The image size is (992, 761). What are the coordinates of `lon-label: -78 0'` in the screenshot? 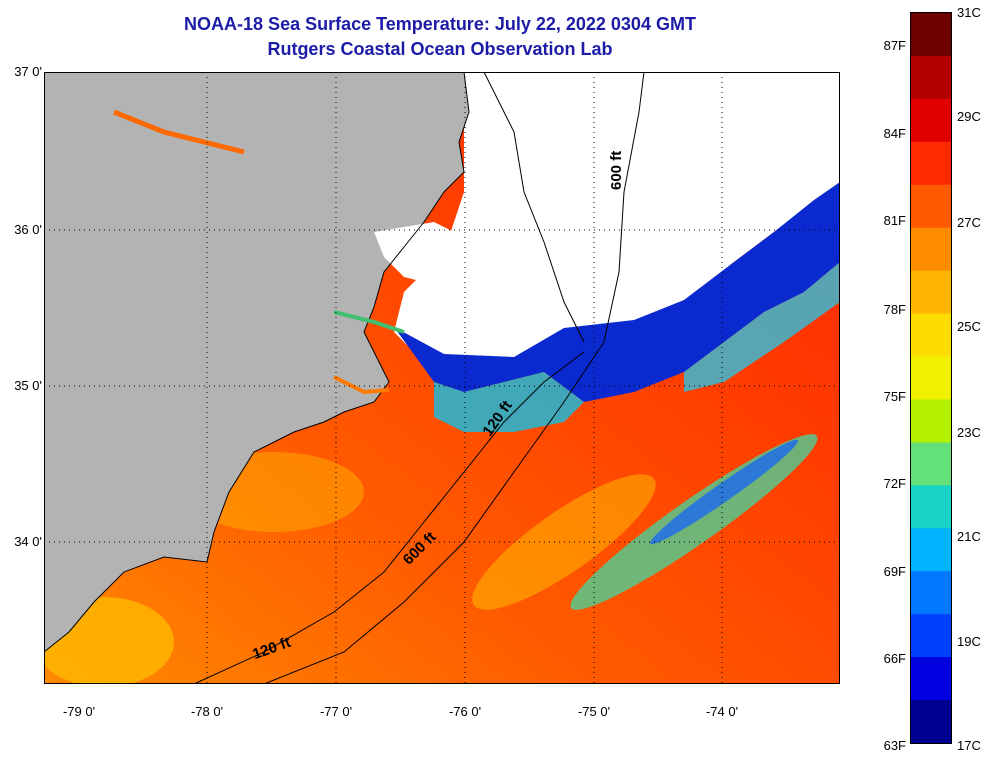 It's located at (207, 711).